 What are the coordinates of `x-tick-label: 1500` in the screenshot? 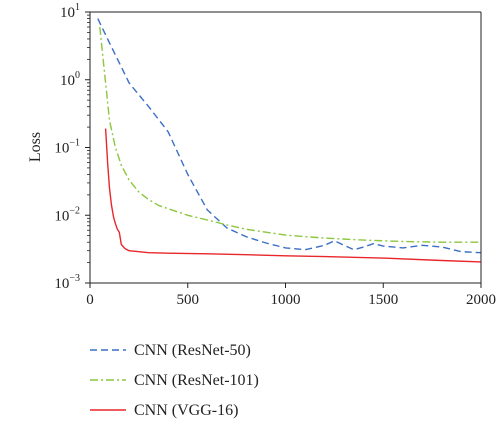 It's located at (383, 300).